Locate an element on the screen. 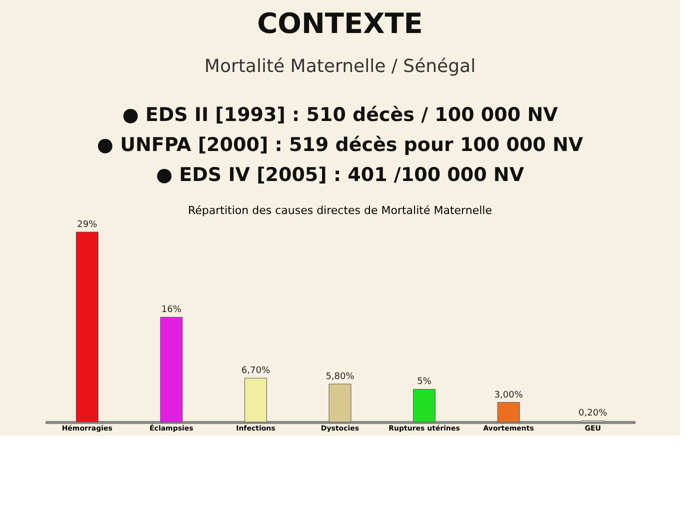  data-label: 6,70% is located at coordinates (255, 371).